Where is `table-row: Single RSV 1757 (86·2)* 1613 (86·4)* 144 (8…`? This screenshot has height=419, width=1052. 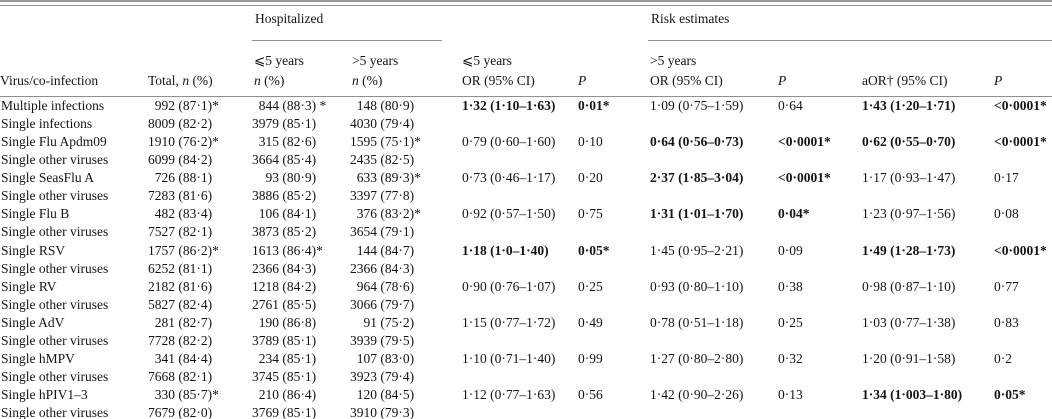
table-row: Single RSV 1757 (86·2)* 1613 (86·4)* 144 (8… is located at coordinates (526, 250).